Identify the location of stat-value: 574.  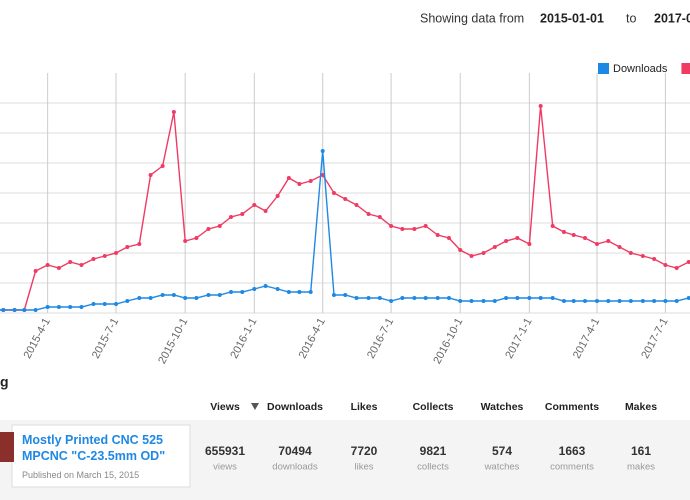
(502, 451).